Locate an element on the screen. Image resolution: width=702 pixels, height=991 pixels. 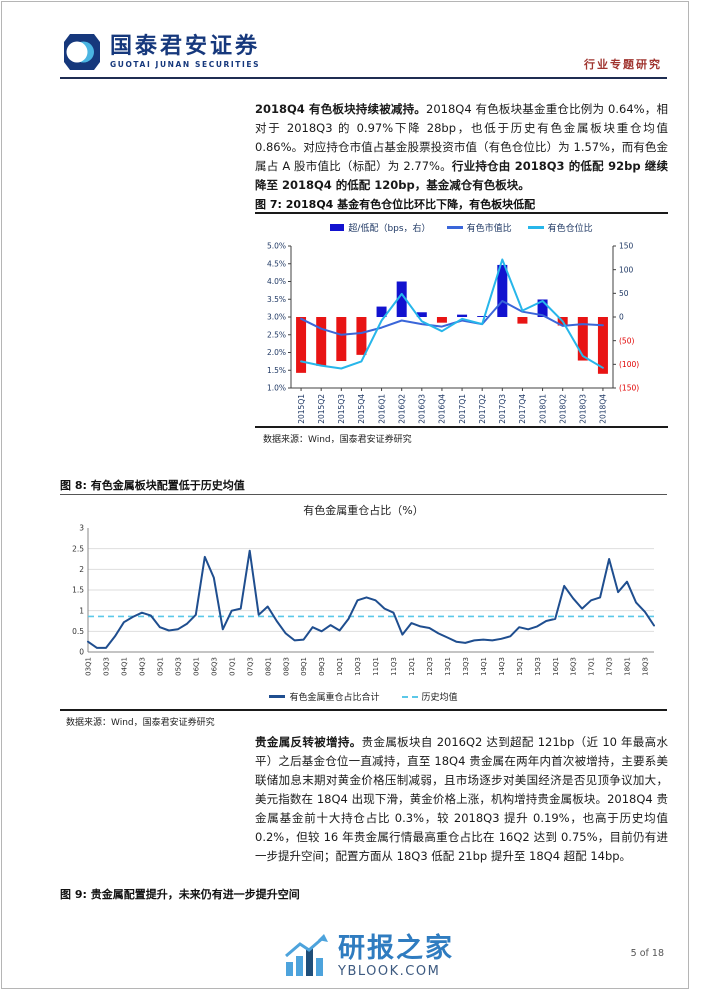
fig7-legend: 超/低配（bps，右） 有色市值比 有色仓位比 is located at coordinates (461, 227).